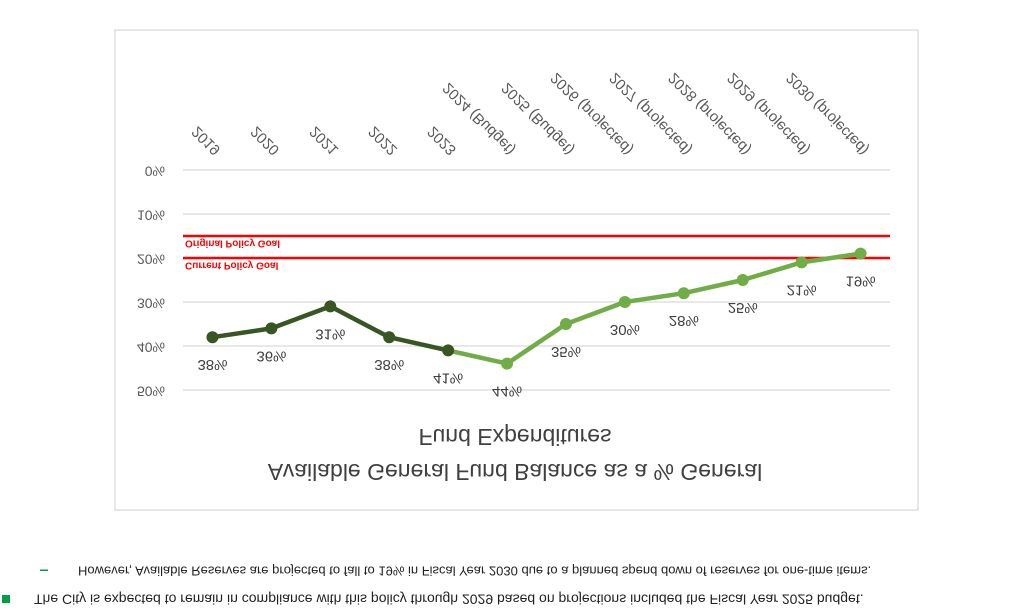 This screenshot has width=1024, height=609. What do you see at coordinates (566, 351) in the screenshot?
I see `data-label: 35%` at bounding box center [566, 351].